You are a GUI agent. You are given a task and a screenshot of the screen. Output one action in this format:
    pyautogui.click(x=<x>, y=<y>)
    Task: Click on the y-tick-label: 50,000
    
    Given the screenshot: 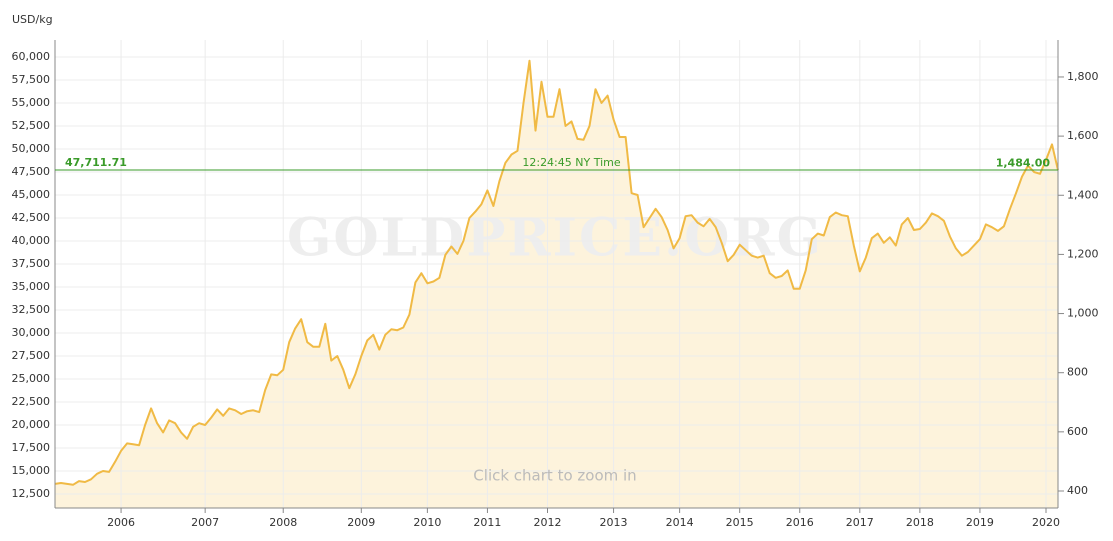 What is the action you would take?
    pyautogui.click(x=31, y=148)
    